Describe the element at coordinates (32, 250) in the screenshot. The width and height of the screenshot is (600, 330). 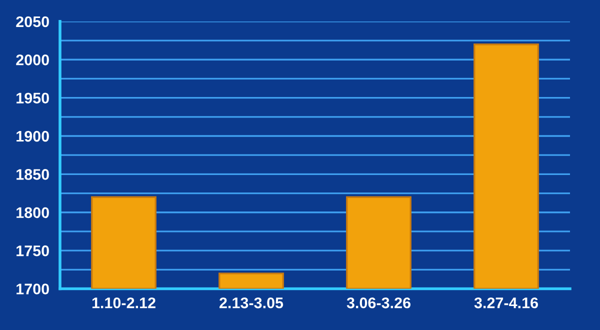
I see `y-tick-label: 1750` at that location.